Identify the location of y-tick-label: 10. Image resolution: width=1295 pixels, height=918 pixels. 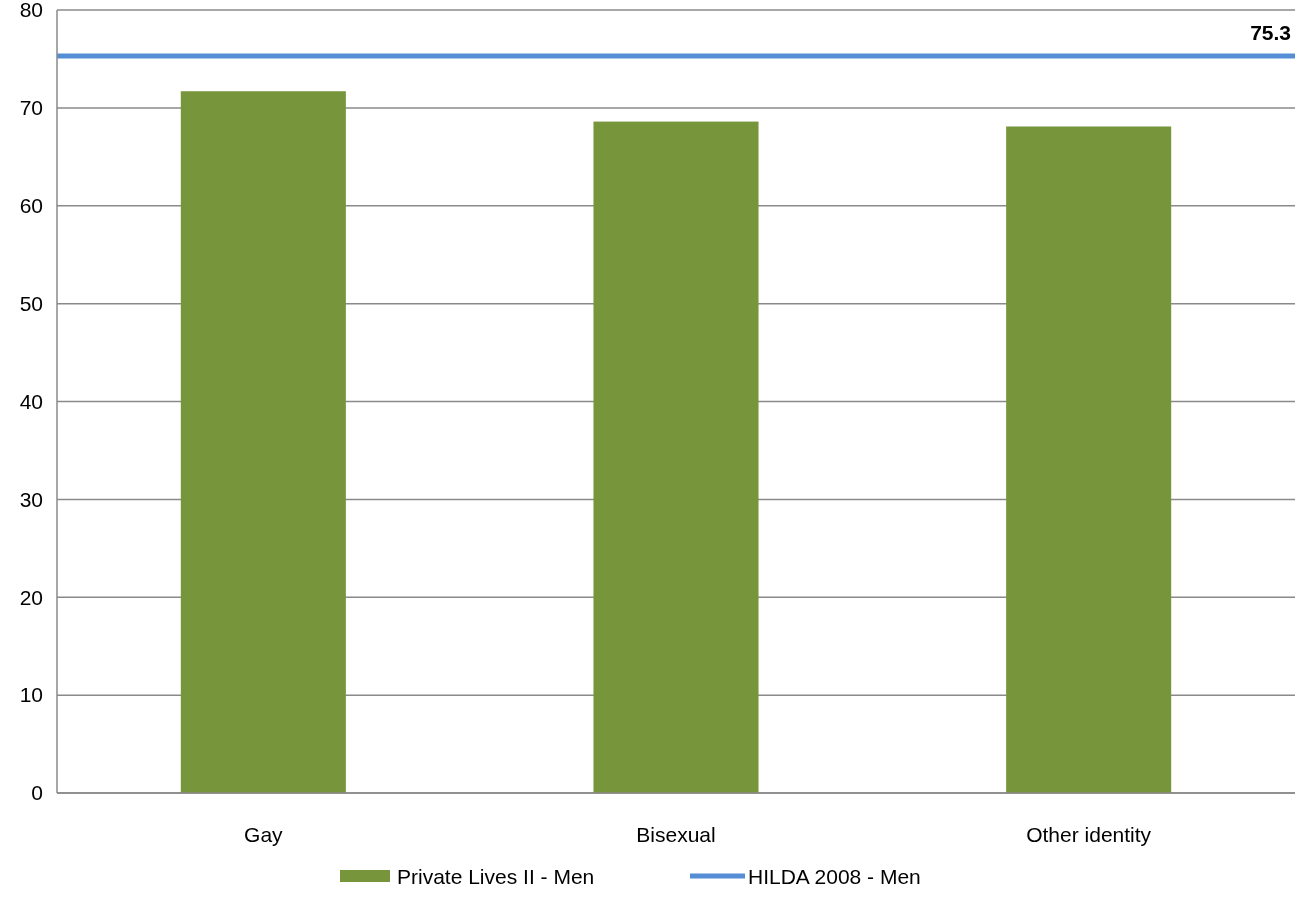
(31, 695).